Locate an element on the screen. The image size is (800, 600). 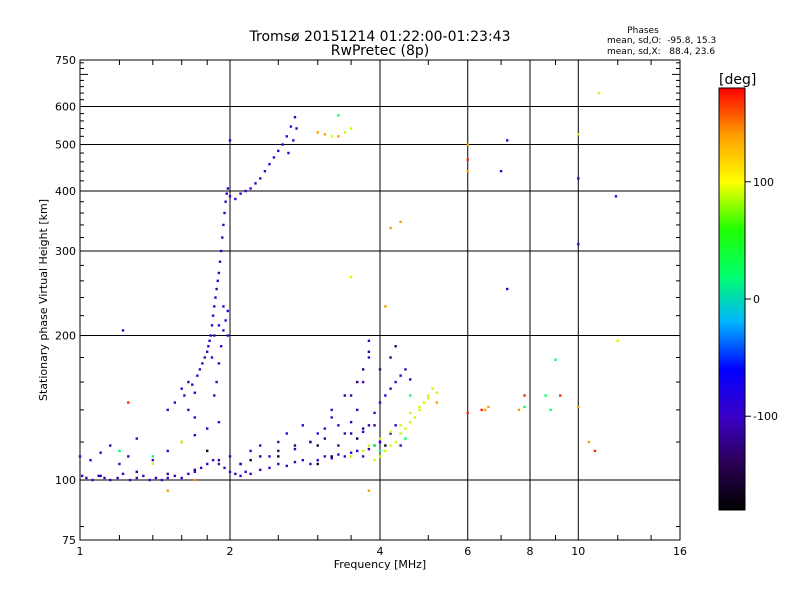
y-tick-label: 400 is located at coordinates (65, 191).